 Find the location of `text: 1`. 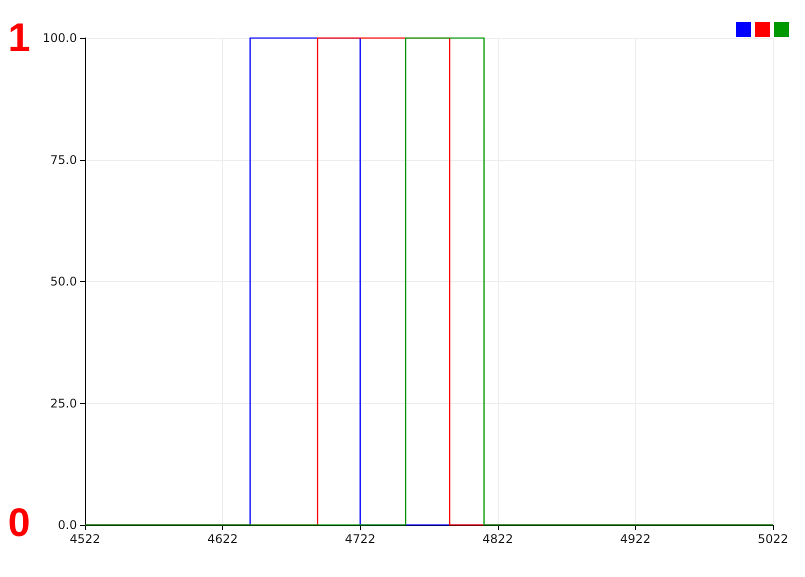

text: 1 is located at coordinates (19, 38).